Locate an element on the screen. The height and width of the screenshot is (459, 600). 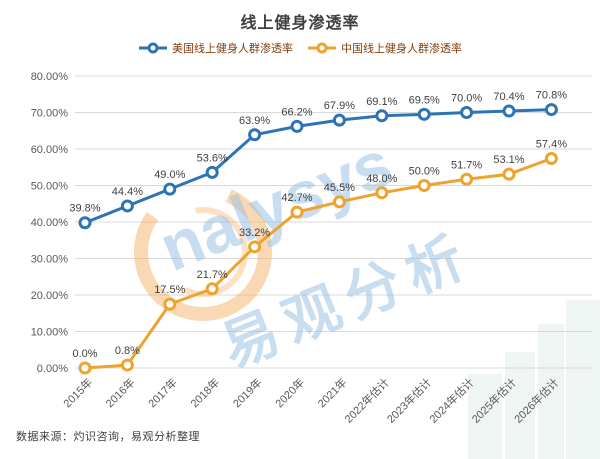
data-label: 70.4% is located at coordinates (508, 97).